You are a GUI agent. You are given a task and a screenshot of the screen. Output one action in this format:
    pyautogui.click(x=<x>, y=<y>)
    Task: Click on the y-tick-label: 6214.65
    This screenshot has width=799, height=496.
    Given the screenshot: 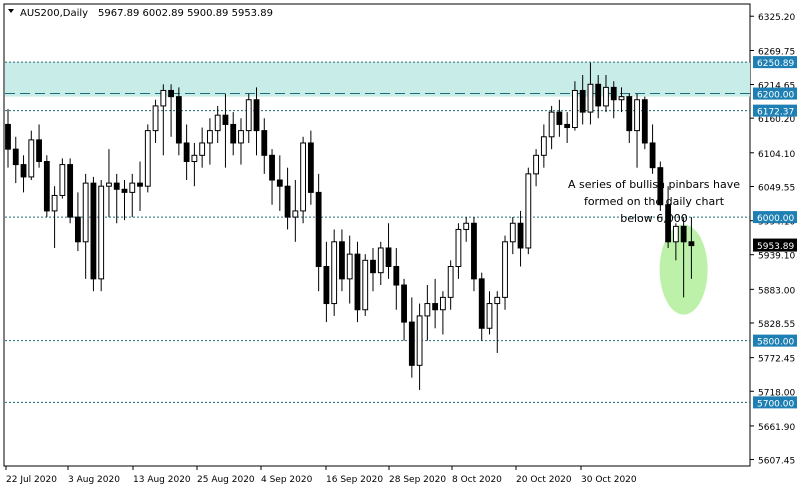 What is the action you would take?
    pyautogui.click(x=776, y=87)
    